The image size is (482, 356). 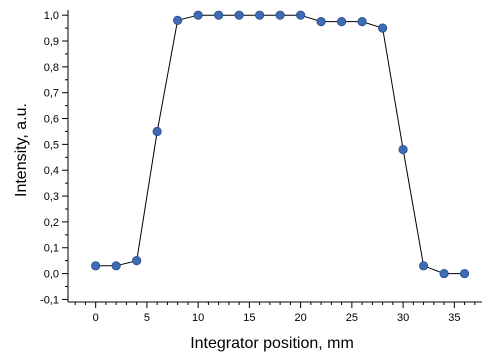 What do you see at coordinates (147, 318) in the screenshot?
I see `x-tick-label: 5` at bounding box center [147, 318].